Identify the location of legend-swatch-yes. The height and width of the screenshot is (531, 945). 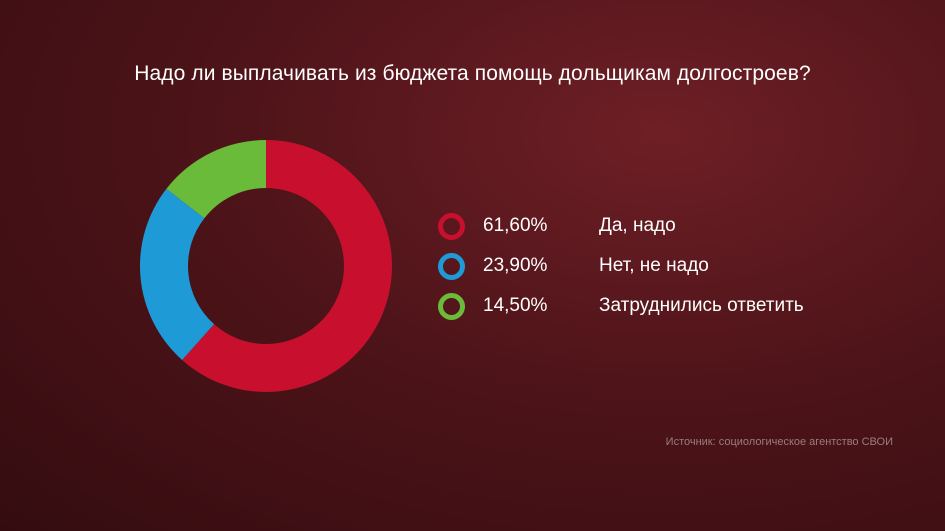
(451, 226).